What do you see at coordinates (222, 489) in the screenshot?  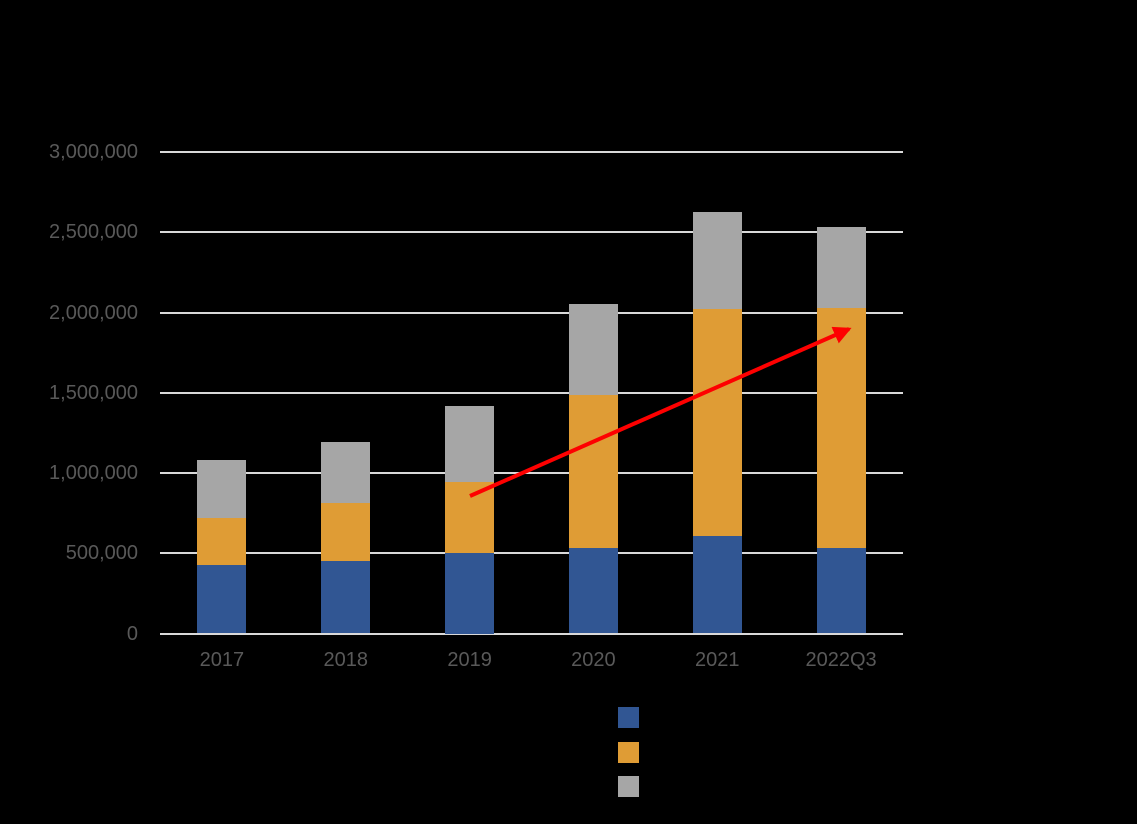 I see `bar-segment-gray-series-2017` at bounding box center [222, 489].